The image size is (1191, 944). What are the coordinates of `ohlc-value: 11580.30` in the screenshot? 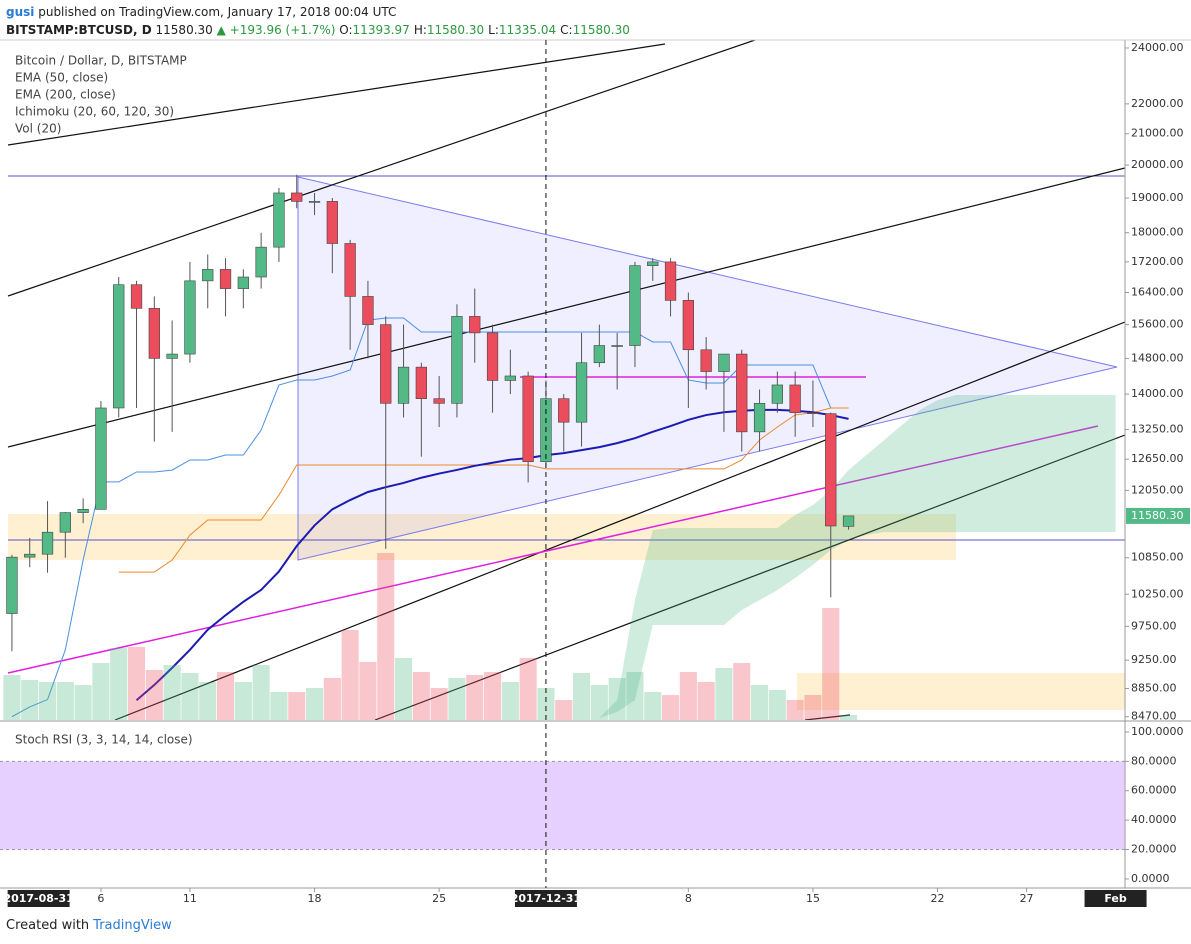 It's located at (455, 30).